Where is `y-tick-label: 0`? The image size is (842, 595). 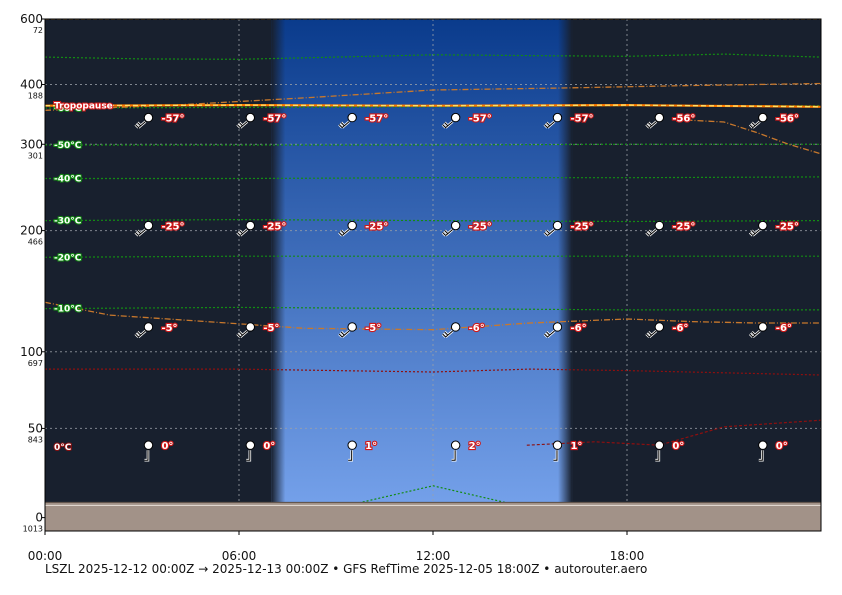
y-tick-label: 0 is located at coordinates (39, 518).